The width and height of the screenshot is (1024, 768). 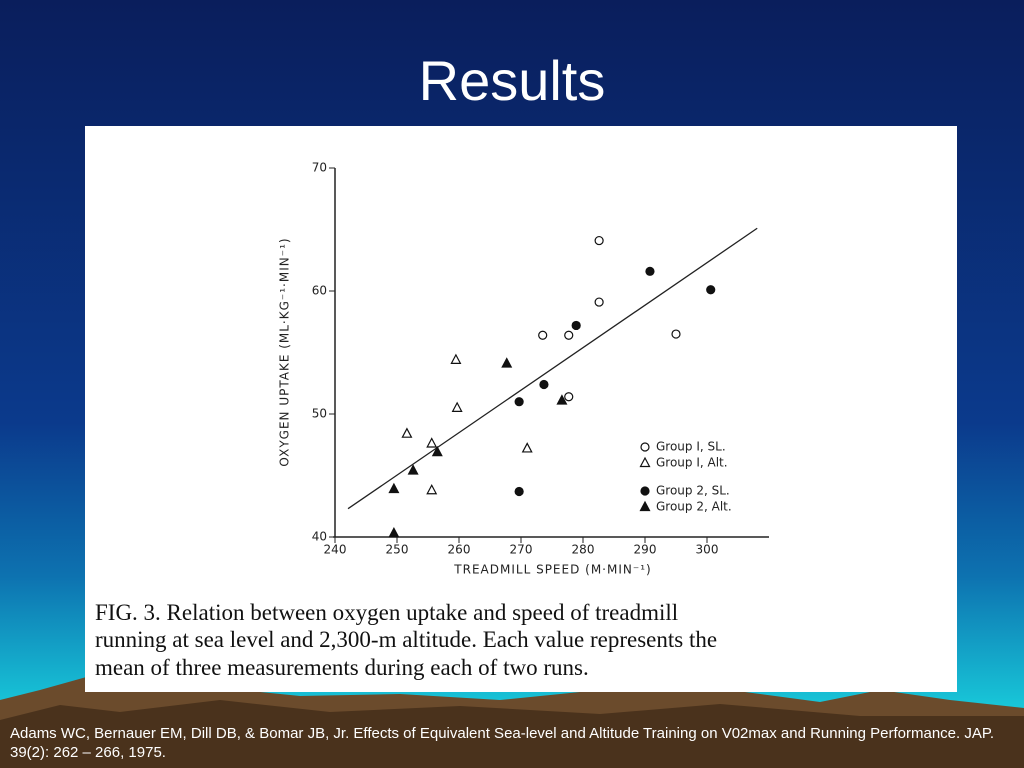 I want to click on x-tick-label: 300, so click(x=707, y=550).